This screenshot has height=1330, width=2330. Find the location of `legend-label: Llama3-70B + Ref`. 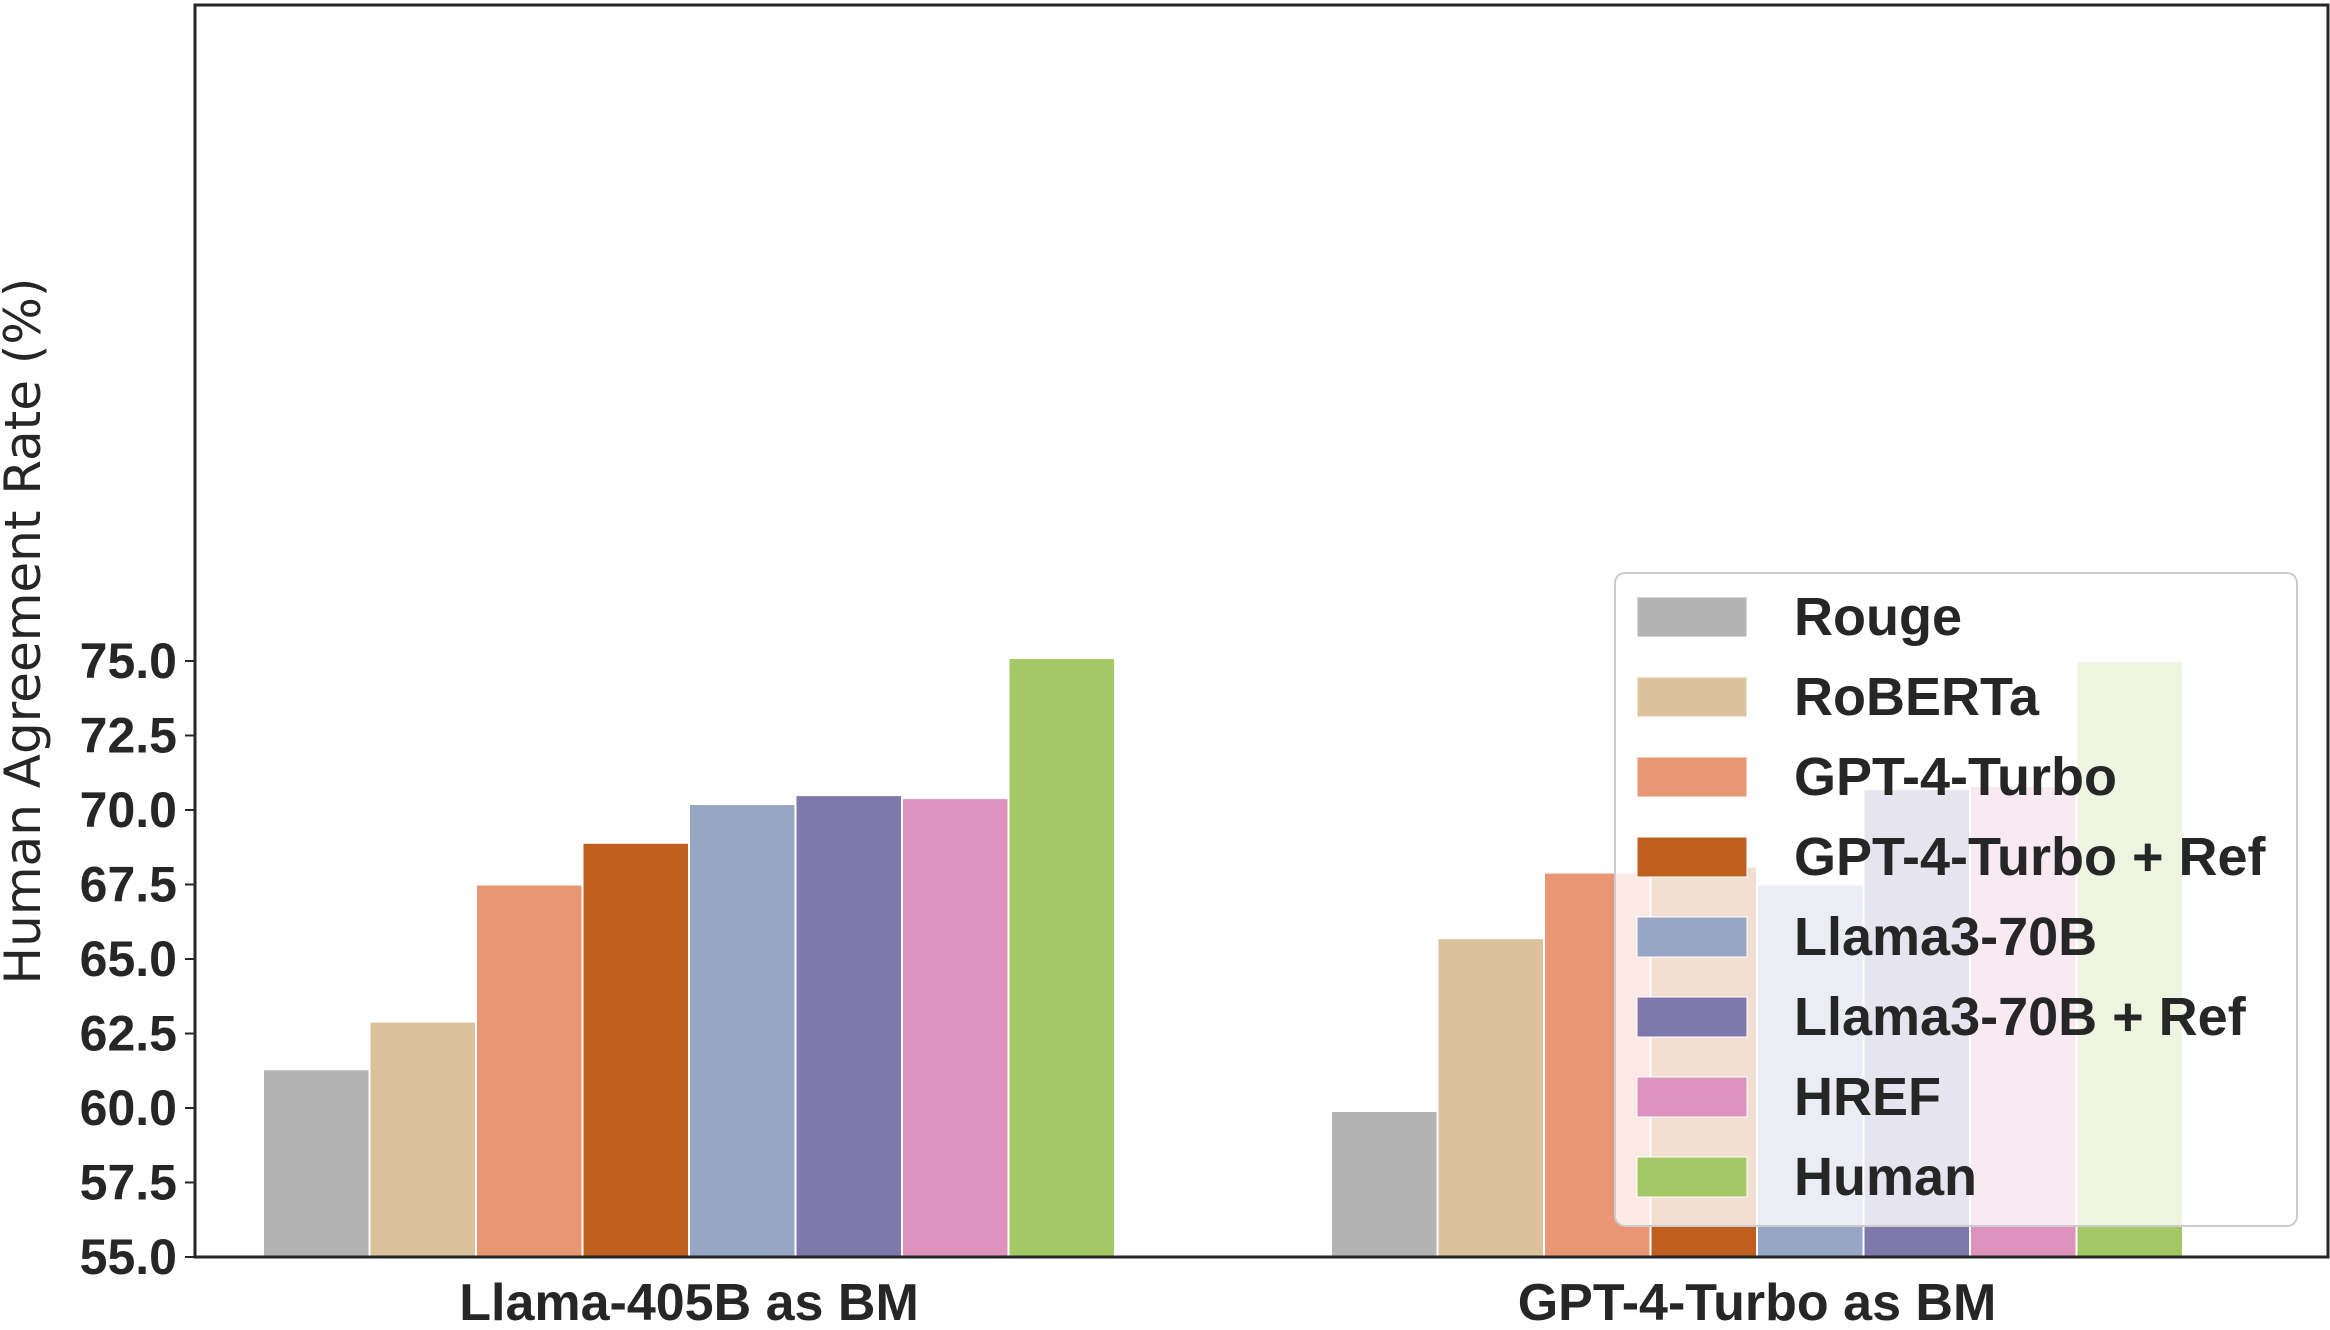

legend-label: Llama3-70B + Ref is located at coordinates (2020, 1017).